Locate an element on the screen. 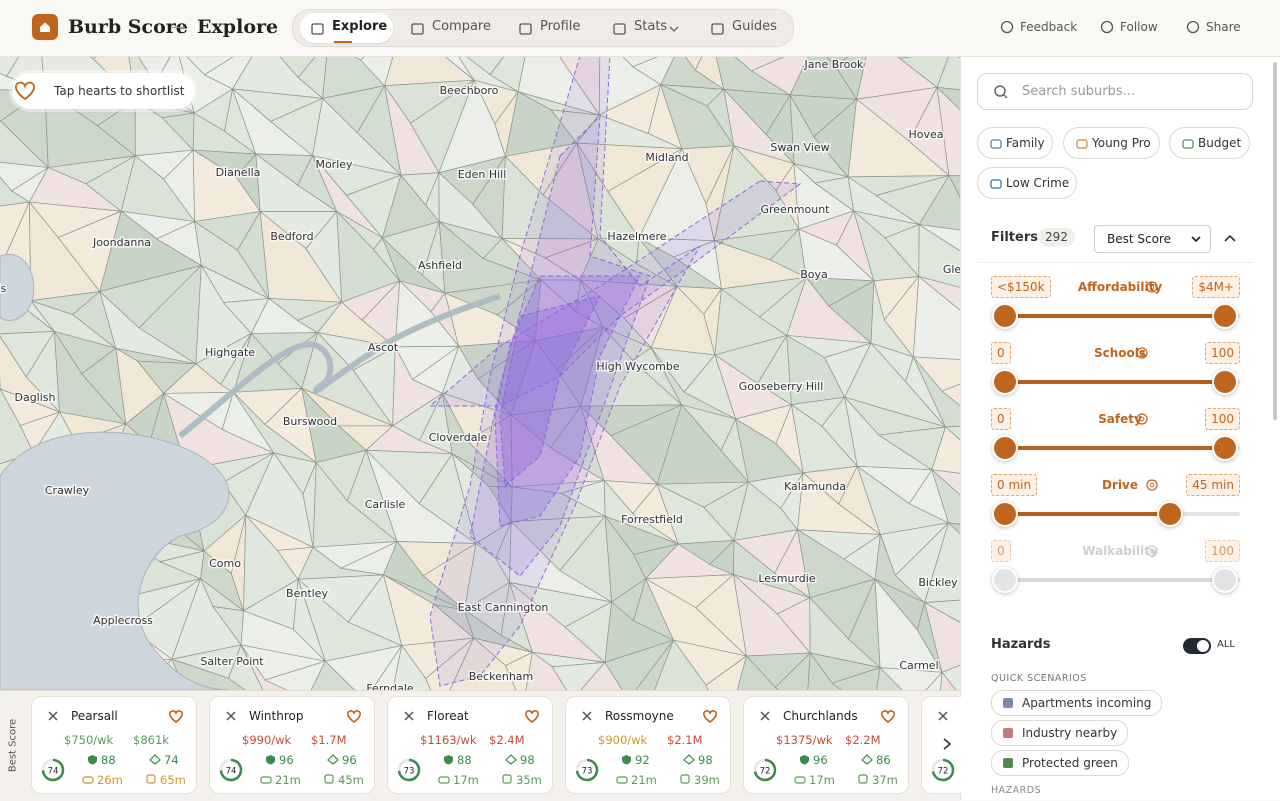  hazards-toggle-label: ALL is located at coordinates (1226, 644).